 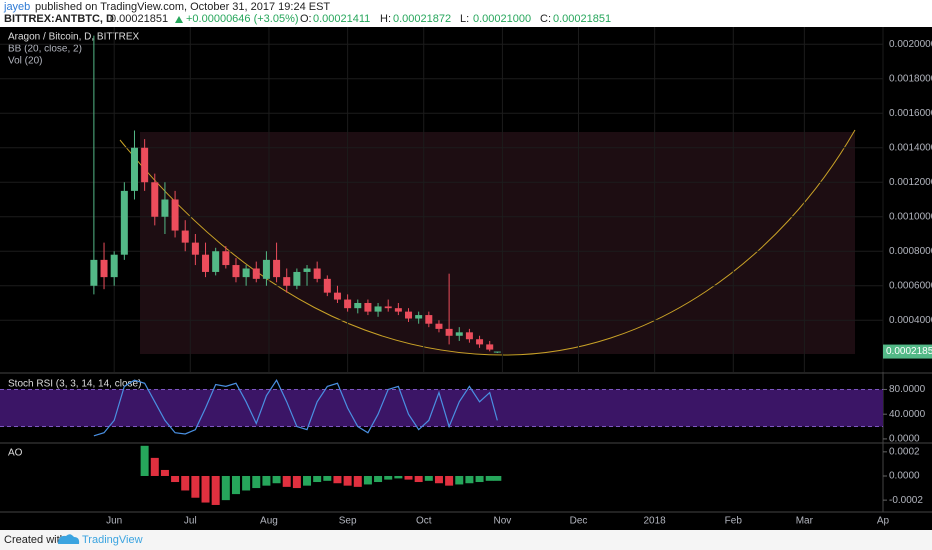 I want to click on x-tick-label: Mar, so click(x=805, y=521).